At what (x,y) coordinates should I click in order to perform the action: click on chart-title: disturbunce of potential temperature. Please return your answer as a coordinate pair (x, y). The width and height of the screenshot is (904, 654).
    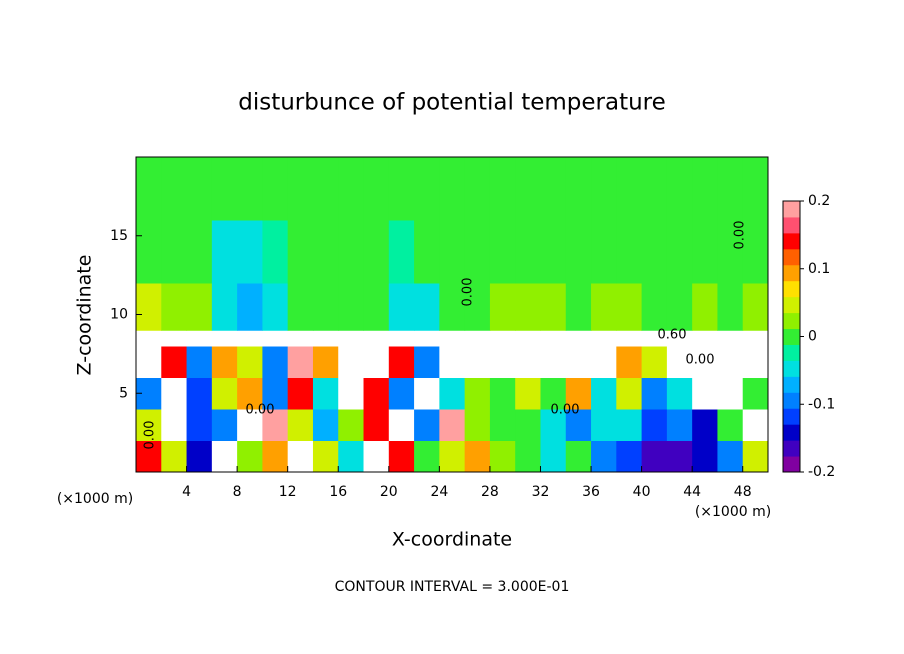
    Looking at the image, I should click on (452, 103).